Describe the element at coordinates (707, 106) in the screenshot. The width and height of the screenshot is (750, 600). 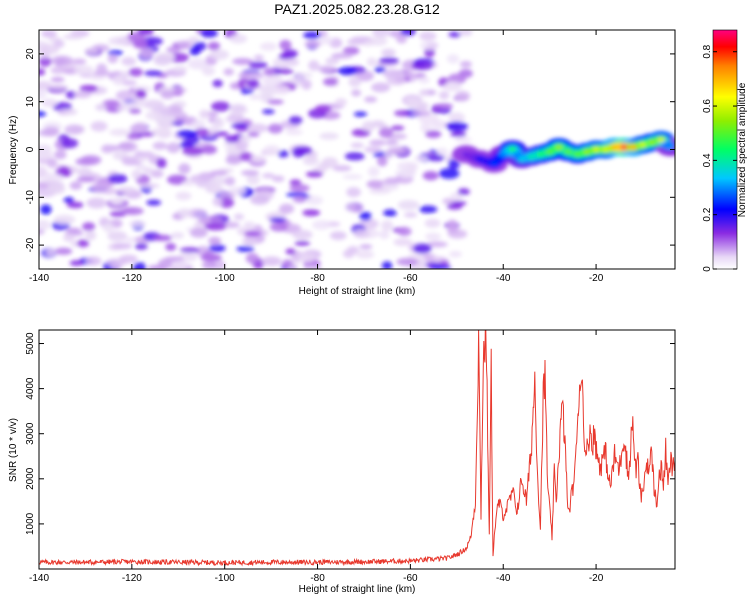
I see `colorbar-tick-label: 0.6` at that location.